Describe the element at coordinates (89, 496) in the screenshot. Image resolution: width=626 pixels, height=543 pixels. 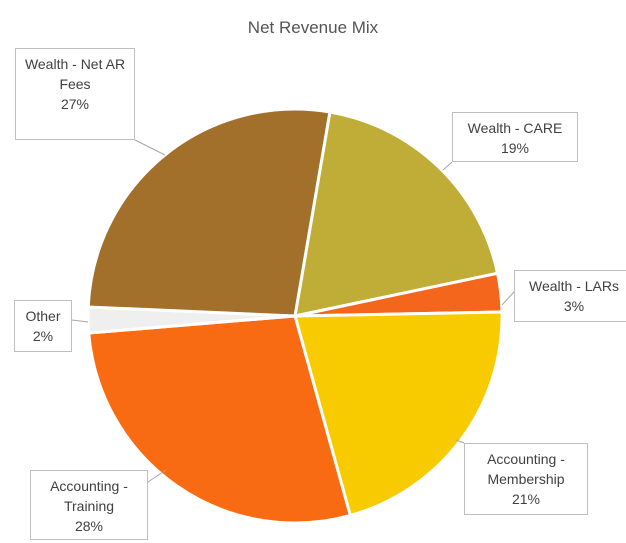
I see `label-category: Accounting - Training` at that location.